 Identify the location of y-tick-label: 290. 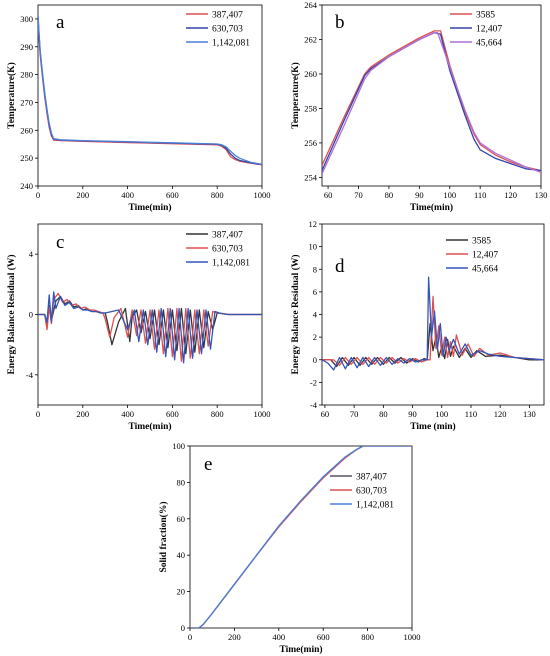
(26, 47).